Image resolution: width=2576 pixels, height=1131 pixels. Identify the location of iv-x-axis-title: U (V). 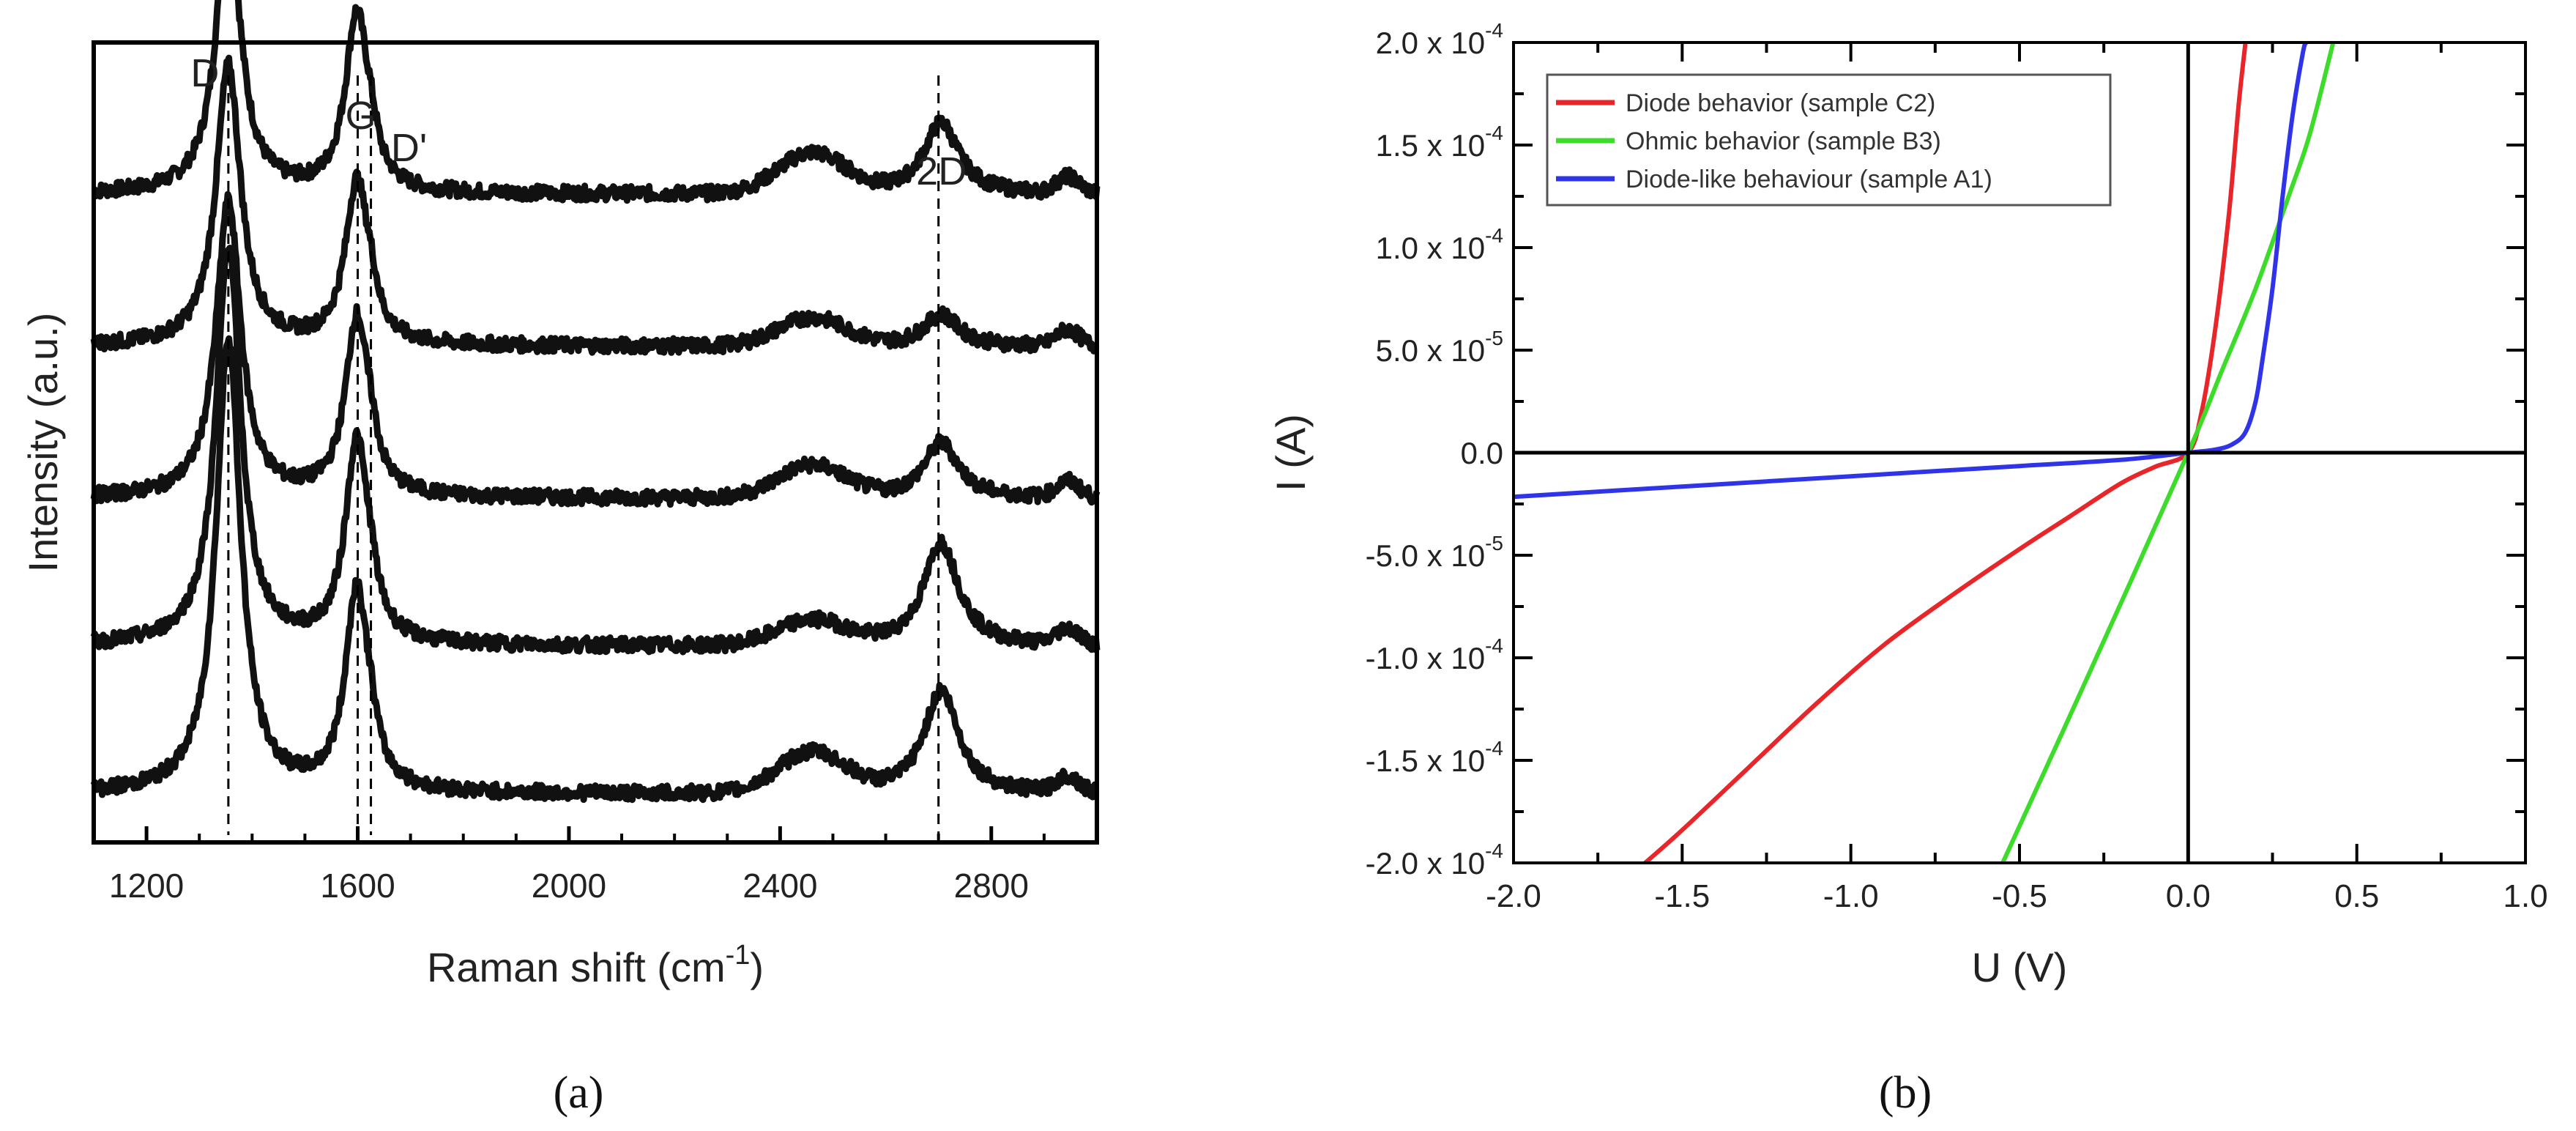
(2020, 967).